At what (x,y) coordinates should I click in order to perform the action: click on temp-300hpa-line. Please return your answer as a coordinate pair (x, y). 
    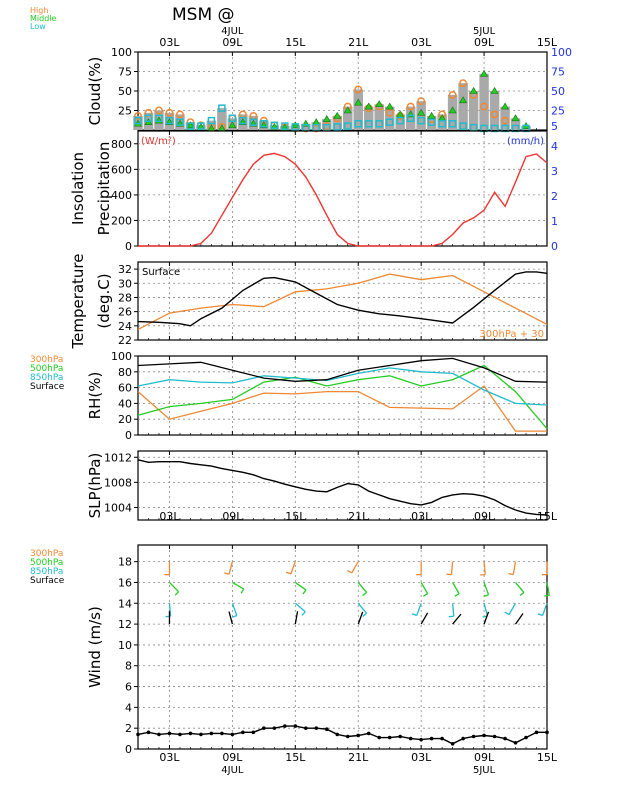
    Looking at the image, I should click on (342, 301).